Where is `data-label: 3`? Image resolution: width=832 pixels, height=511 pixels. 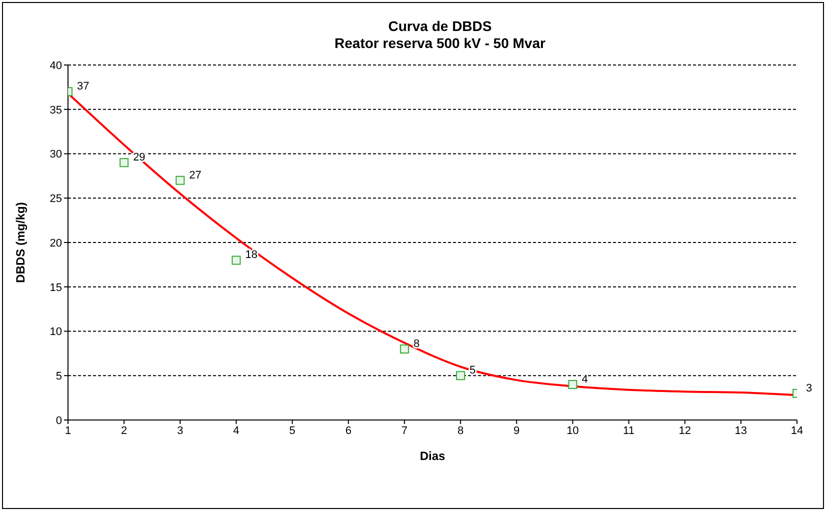 data-label: 3 is located at coordinates (809, 388).